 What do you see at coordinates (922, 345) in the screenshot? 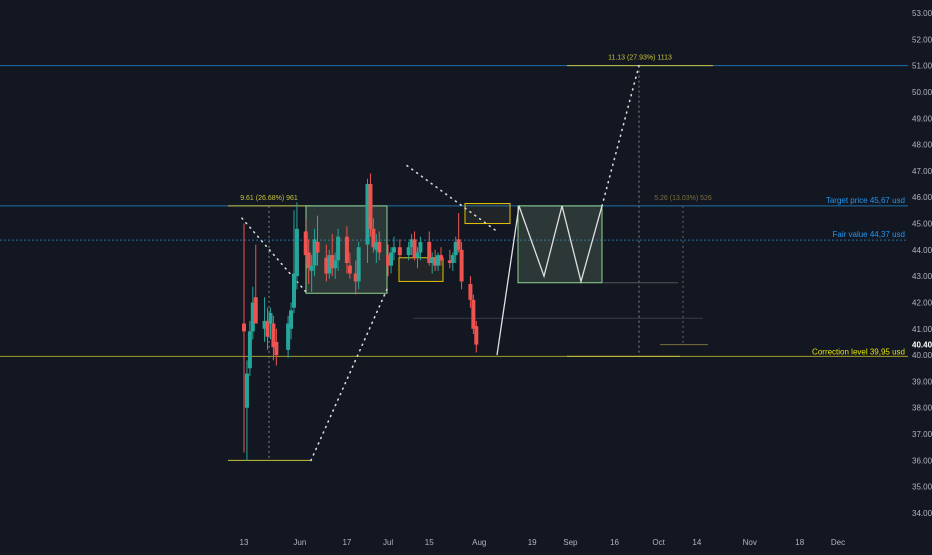
I see `last-price-label: 40.40` at bounding box center [922, 345].